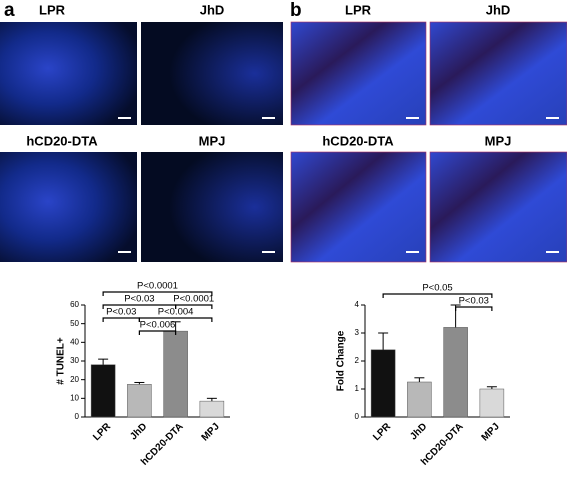 The image size is (567, 482). I want to click on panel-letter: b, so click(296, 10).